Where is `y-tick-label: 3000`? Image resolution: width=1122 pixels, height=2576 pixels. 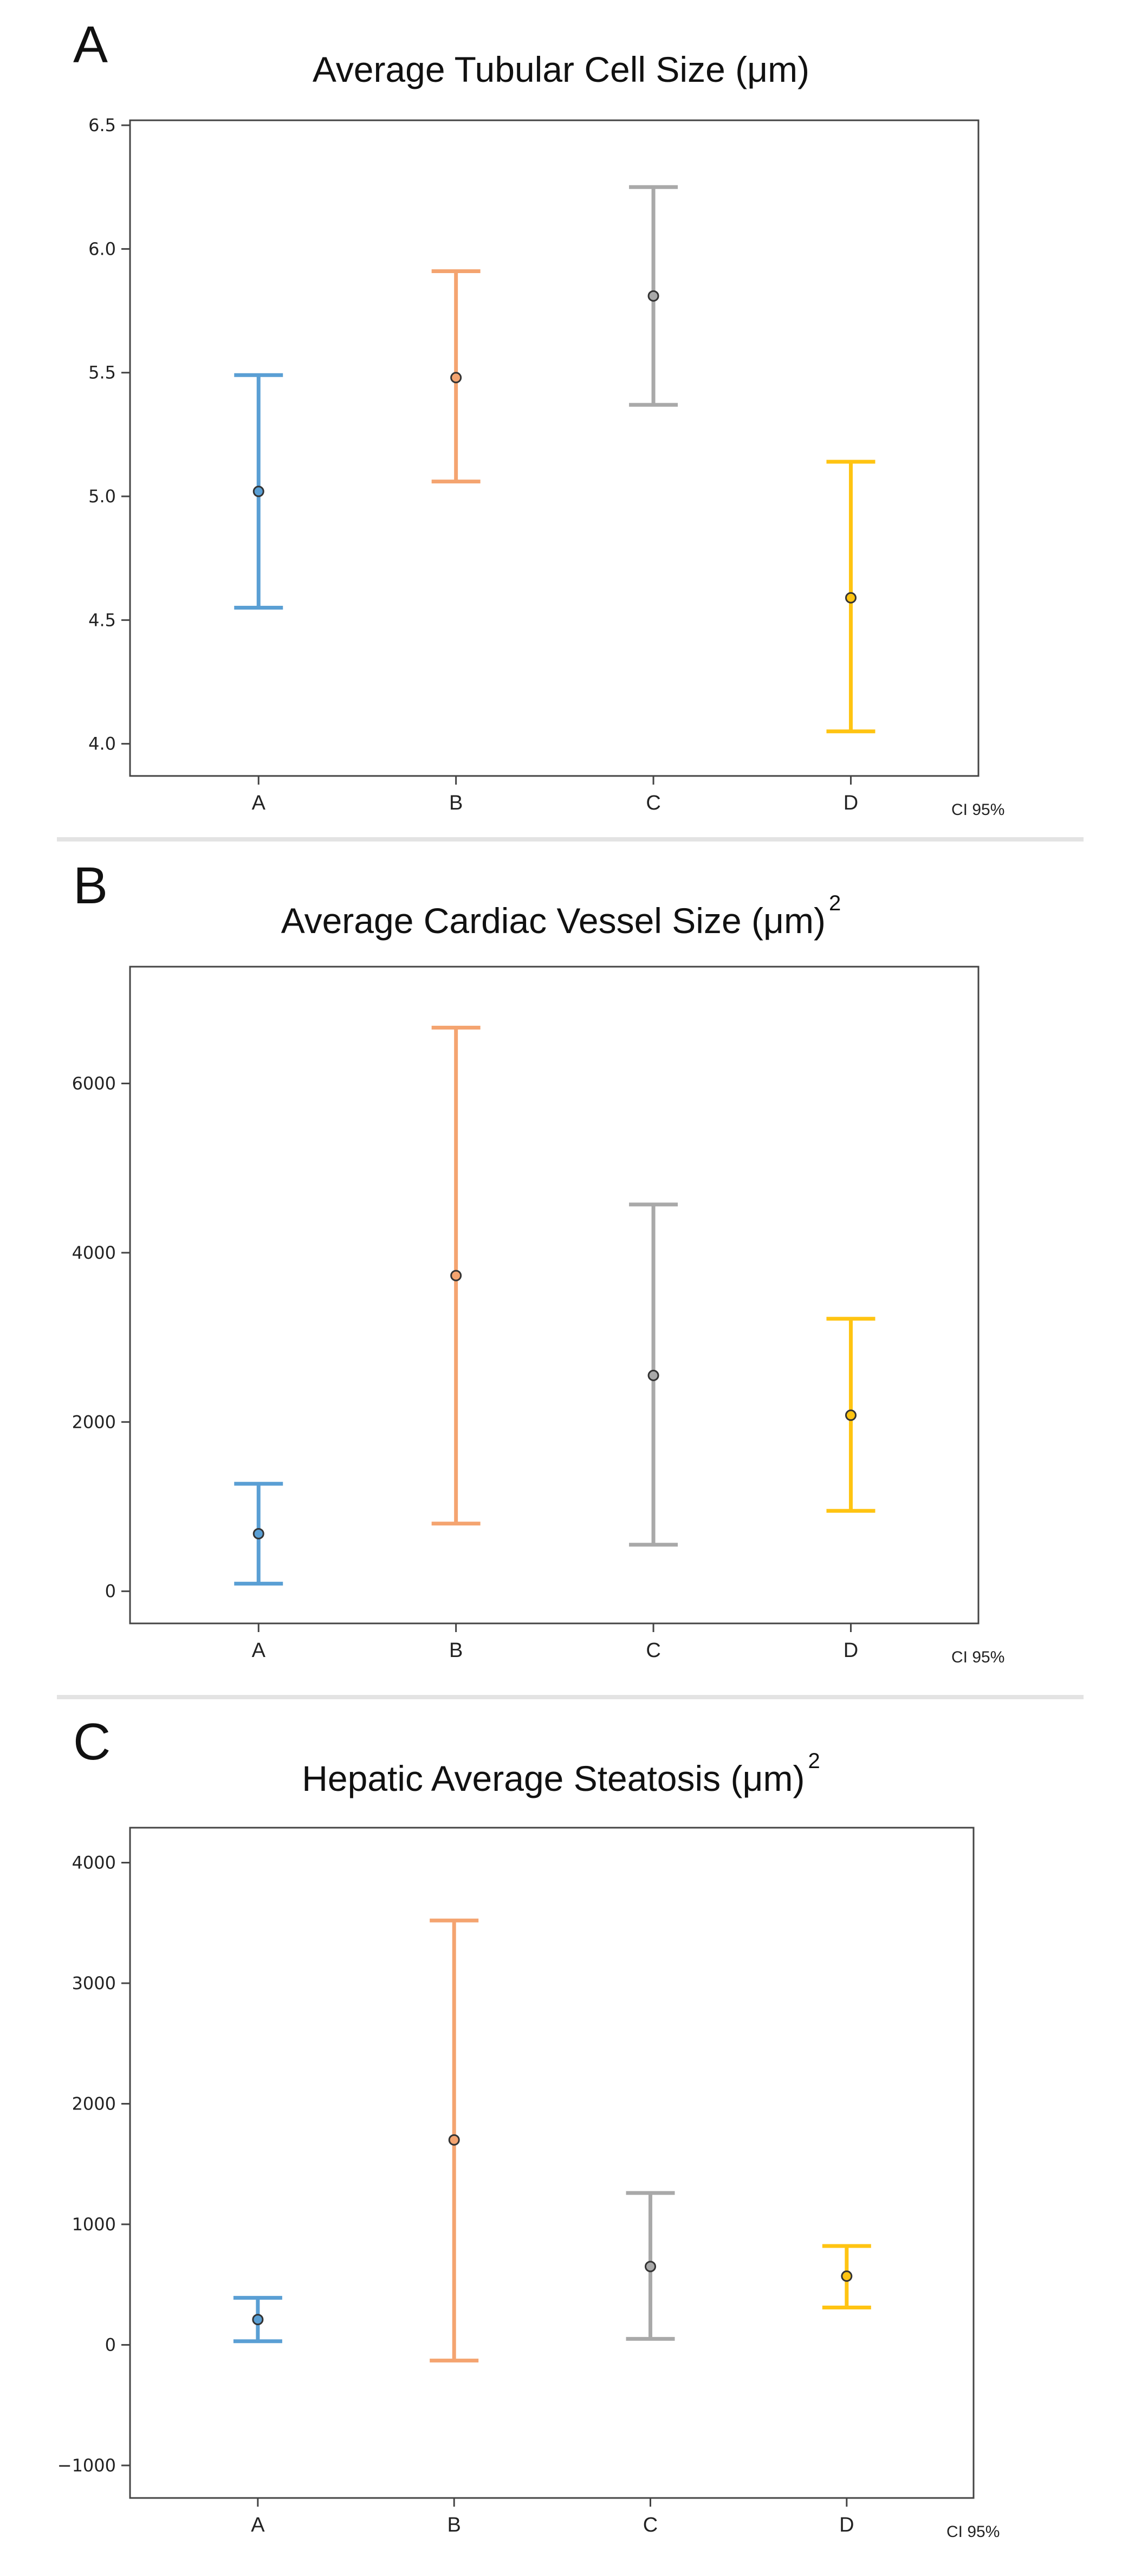
y-tick-label: 3000 is located at coordinates (94, 1983).